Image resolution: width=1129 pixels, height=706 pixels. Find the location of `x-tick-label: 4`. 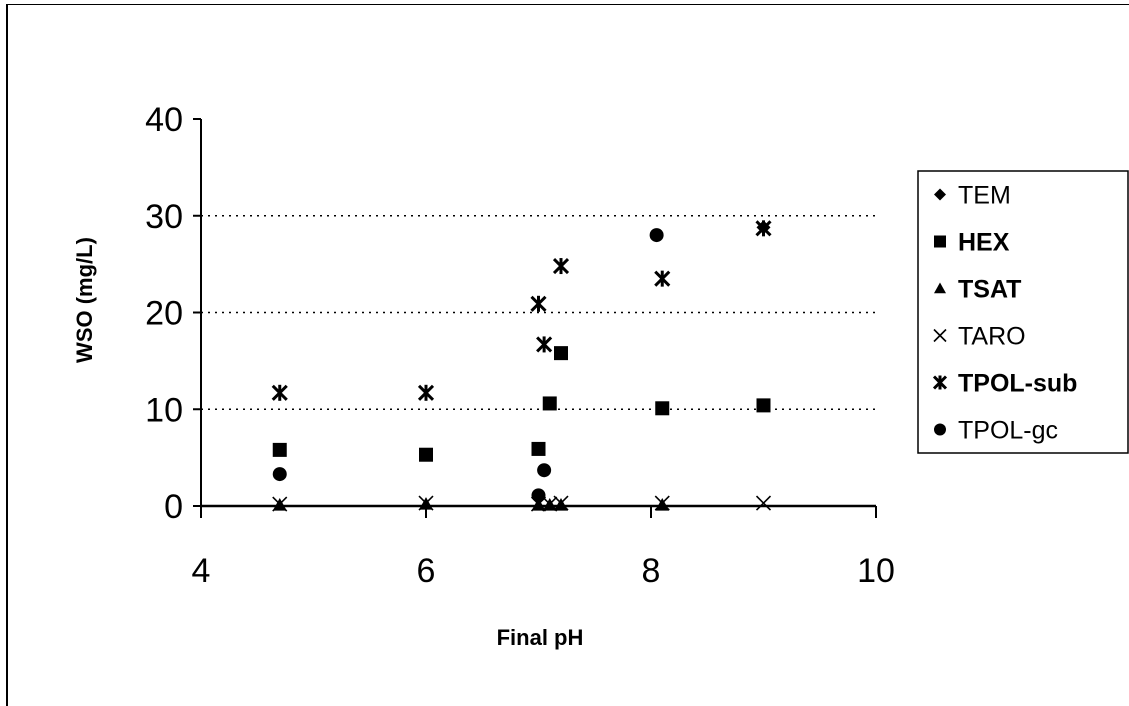

x-tick-label: 4 is located at coordinates (201, 571).